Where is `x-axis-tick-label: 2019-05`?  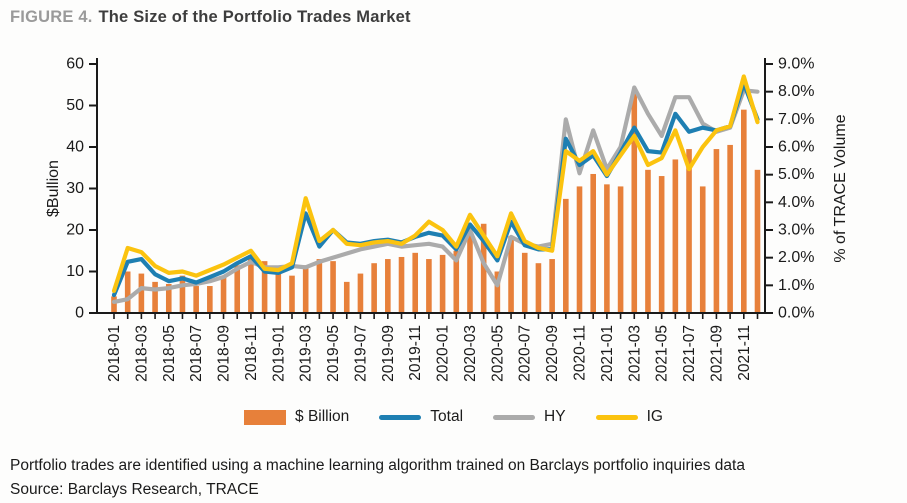
x-axis-tick-label: 2019-05 is located at coordinates (333, 353).